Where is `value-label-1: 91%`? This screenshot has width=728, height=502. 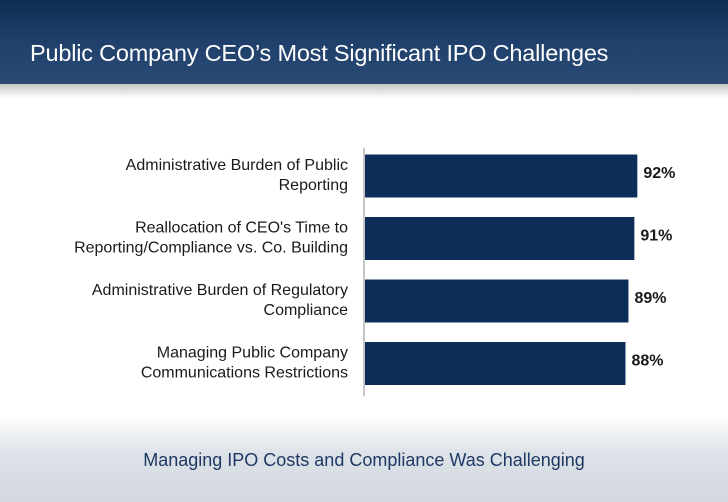
value-label-1: 91% is located at coordinates (656, 236).